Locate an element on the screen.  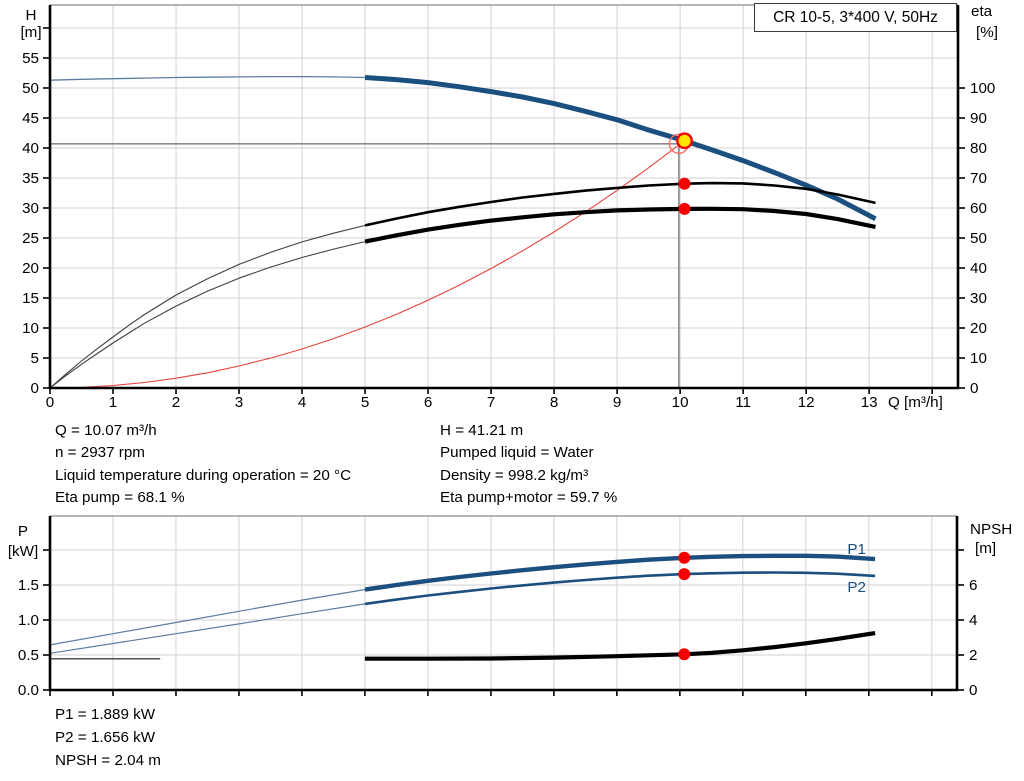
x-axis-label: Q [m³/h] is located at coordinates (915, 402).